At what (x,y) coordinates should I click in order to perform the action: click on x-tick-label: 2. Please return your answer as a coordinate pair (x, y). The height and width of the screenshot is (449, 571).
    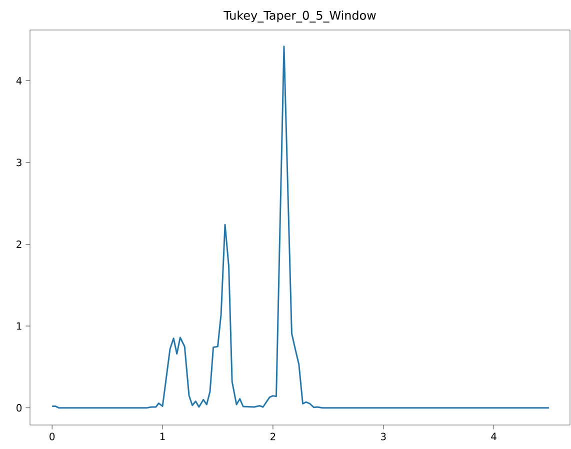
    Looking at the image, I should click on (273, 436).